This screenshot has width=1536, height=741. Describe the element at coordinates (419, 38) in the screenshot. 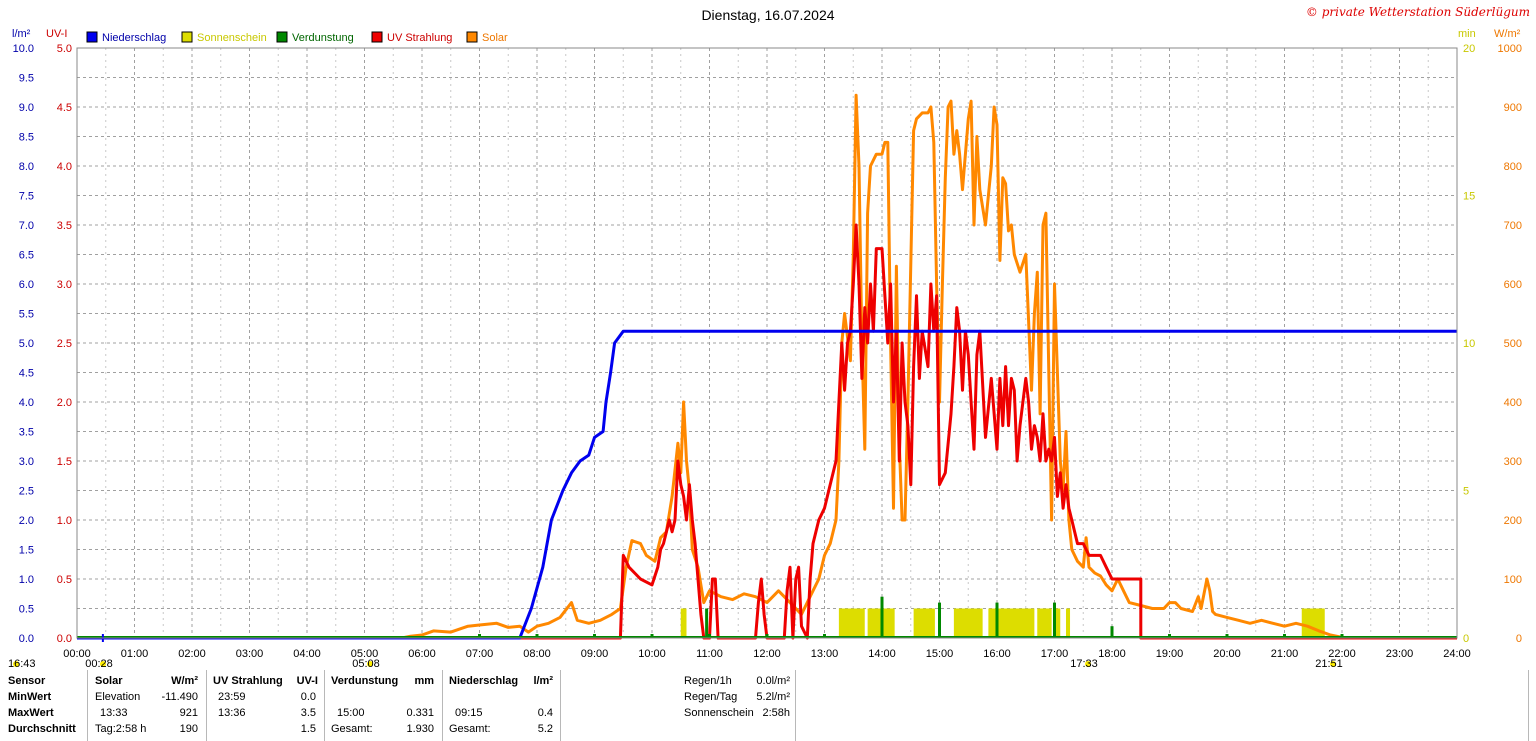

I see `legend-label-3: UV Strahlung` at that location.